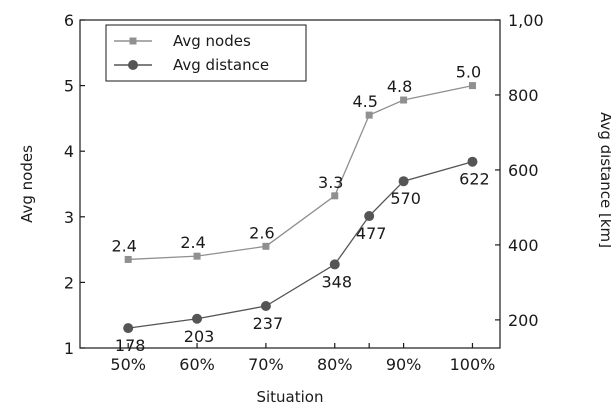 The width and height of the screenshot is (611, 408). I want to click on right-tick-label: 800, so click(523, 95).